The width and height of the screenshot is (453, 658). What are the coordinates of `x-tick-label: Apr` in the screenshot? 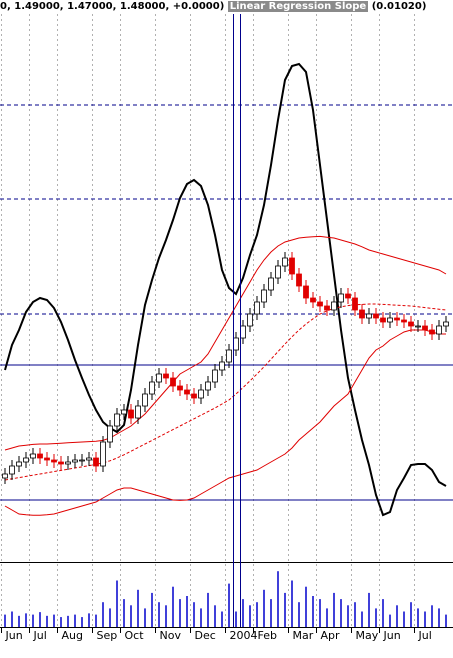 It's located at (331, 635).